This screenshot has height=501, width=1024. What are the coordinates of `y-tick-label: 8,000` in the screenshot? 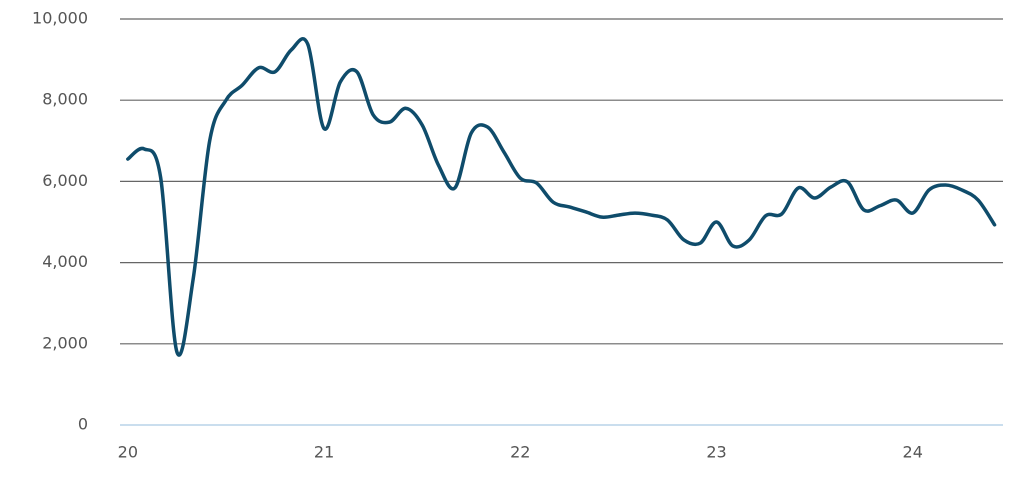 It's located at (65, 99).